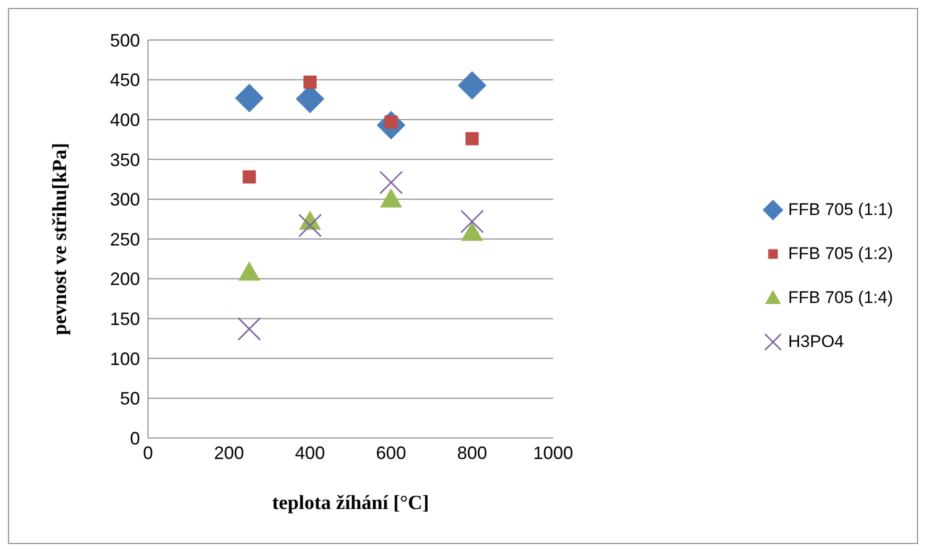 The height and width of the screenshot is (554, 928). Describe the element at coordinates (60, 239) in the screenshot. I see `y-axis-title: pevnost ve střihu[kPa]` at that location.